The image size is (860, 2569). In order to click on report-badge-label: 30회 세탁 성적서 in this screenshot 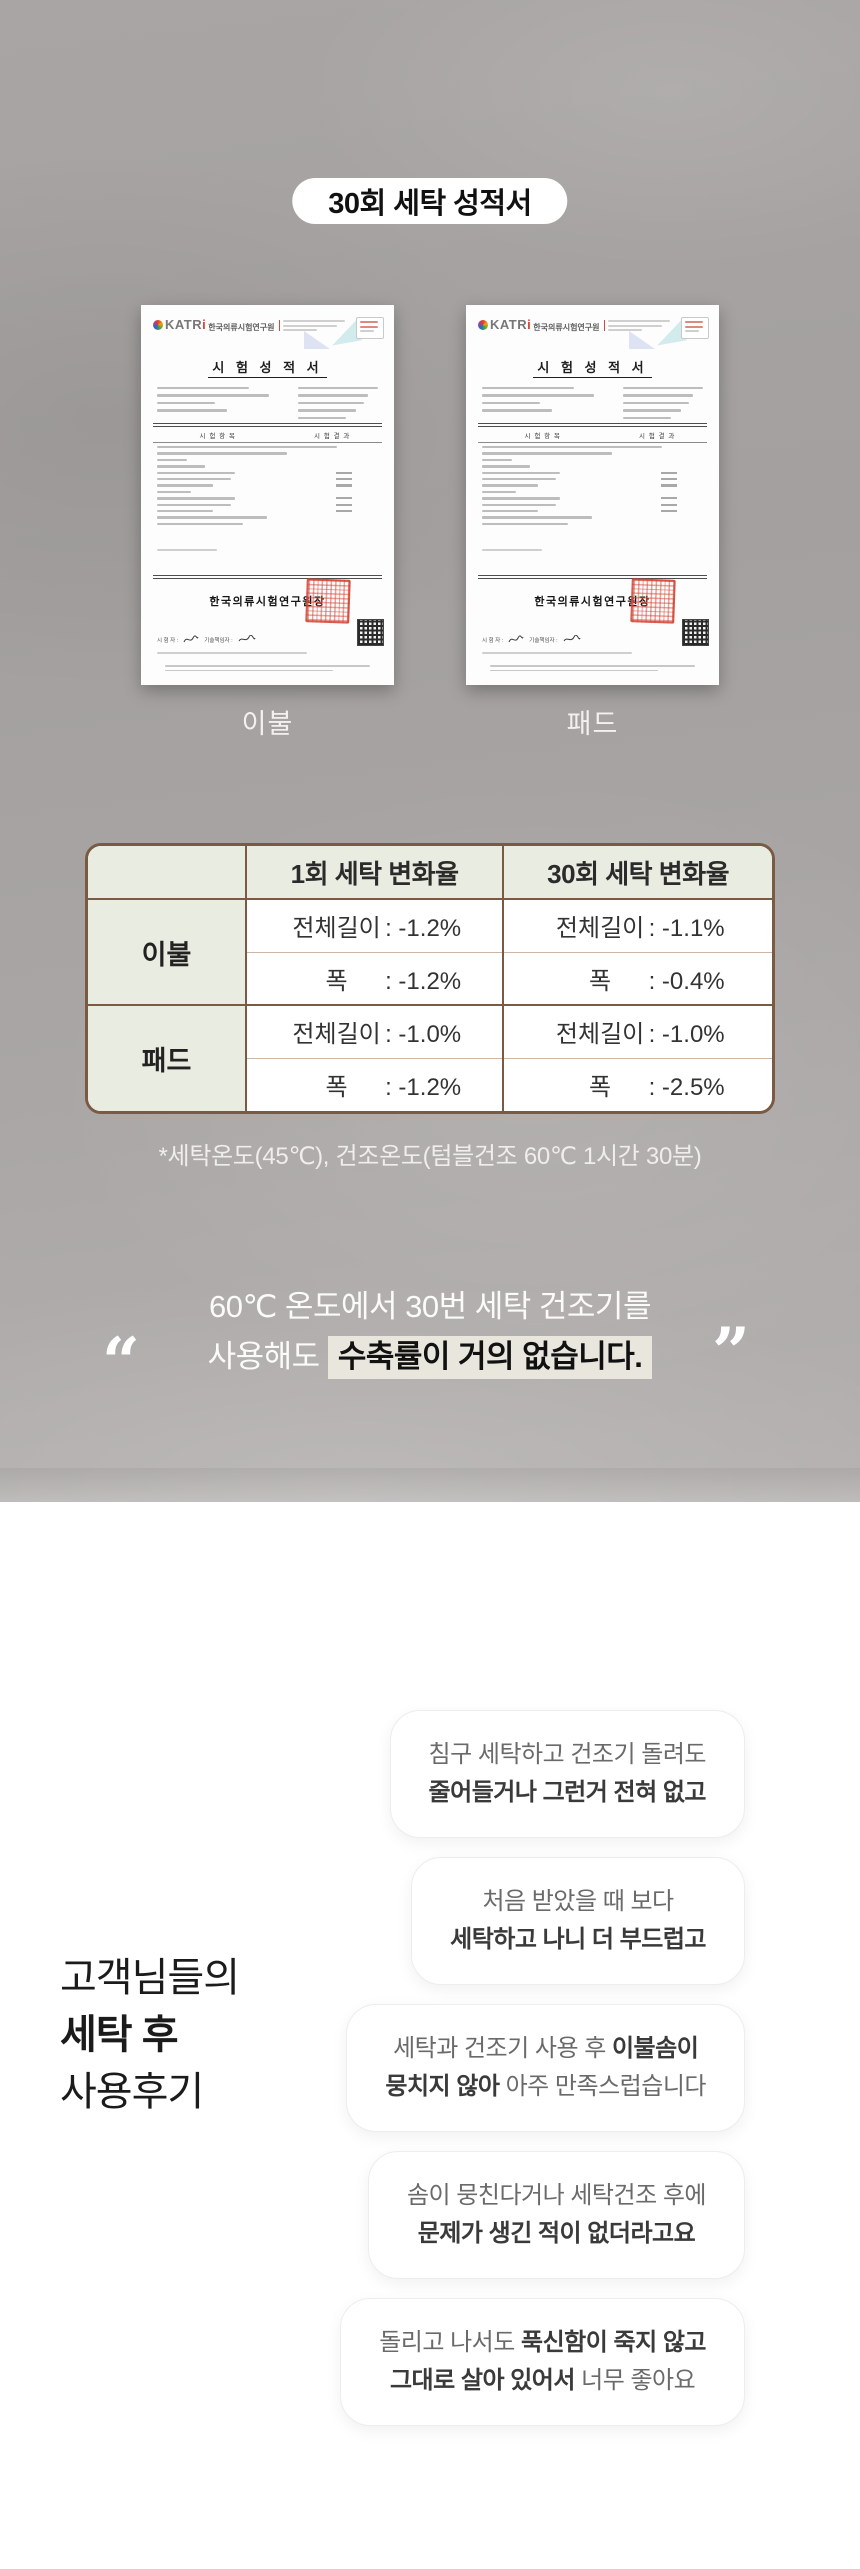, I will do `click(430, 204)`.